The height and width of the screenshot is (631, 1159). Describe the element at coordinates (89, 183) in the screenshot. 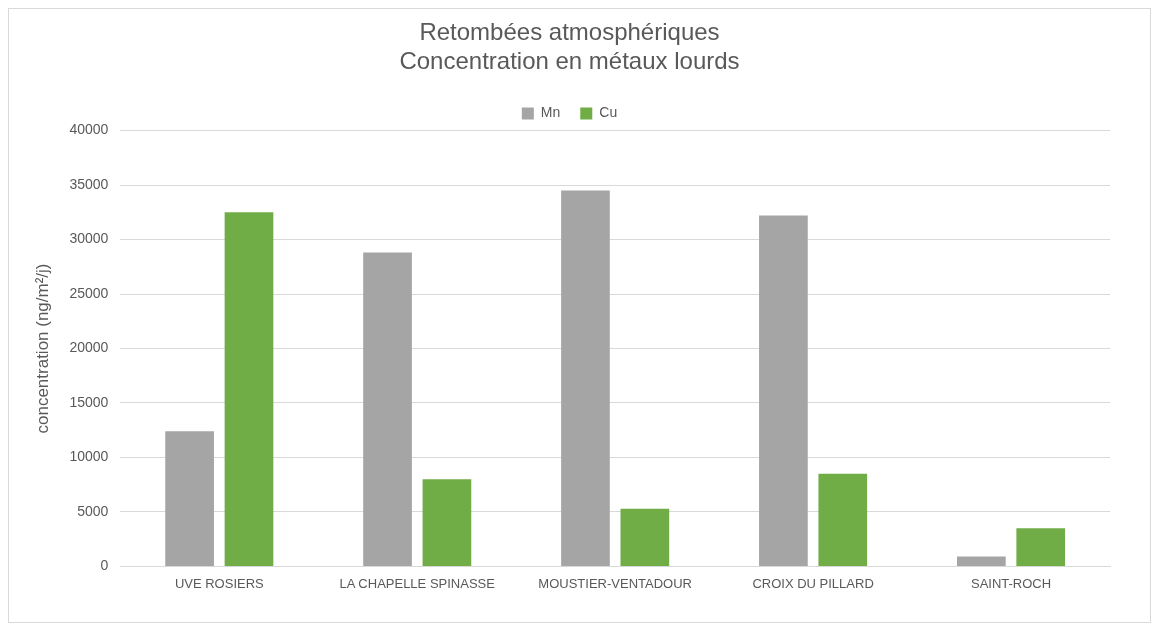

I see `y-tick-label: 35000` at that location.